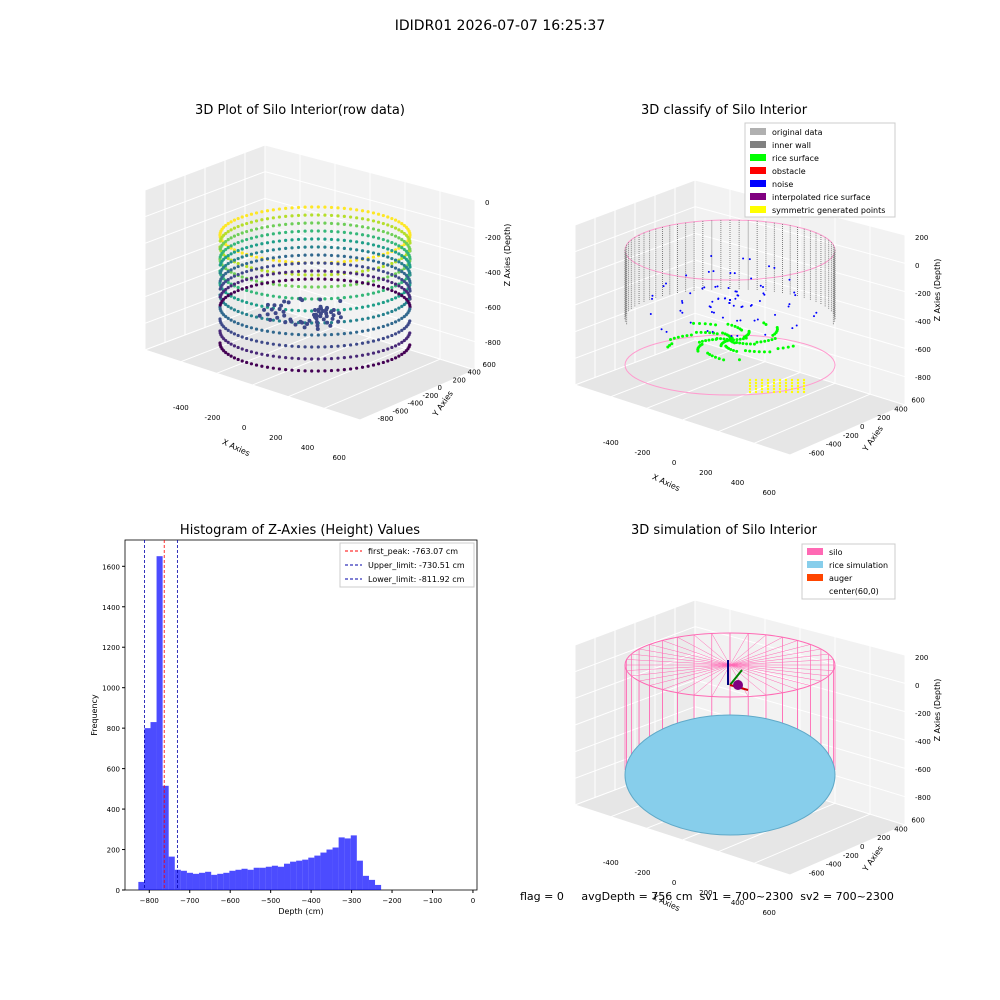 This screenshot has width=1000, height=1000. I want to click on raw-ytick-label: -800, so click(386, 419).